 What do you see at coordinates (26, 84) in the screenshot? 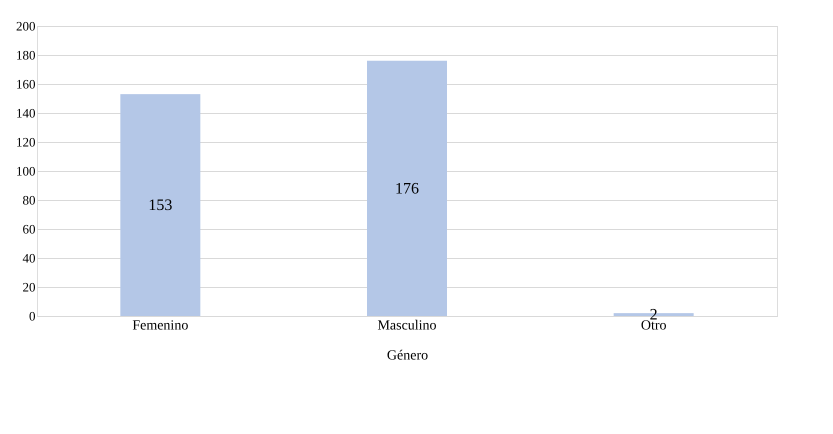
I see `y-tick-label: 160` at bounding box center [26, 84].